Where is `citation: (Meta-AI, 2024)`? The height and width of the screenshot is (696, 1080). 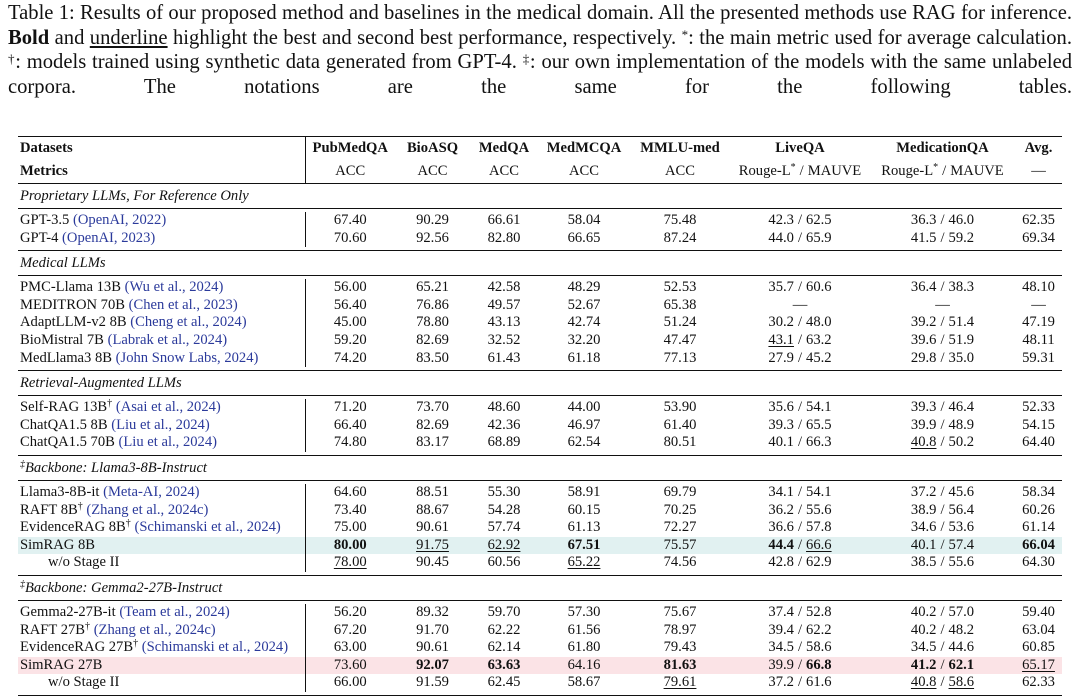
citation: (Meta-AI, 2024) is located at coordinates (151, 491).